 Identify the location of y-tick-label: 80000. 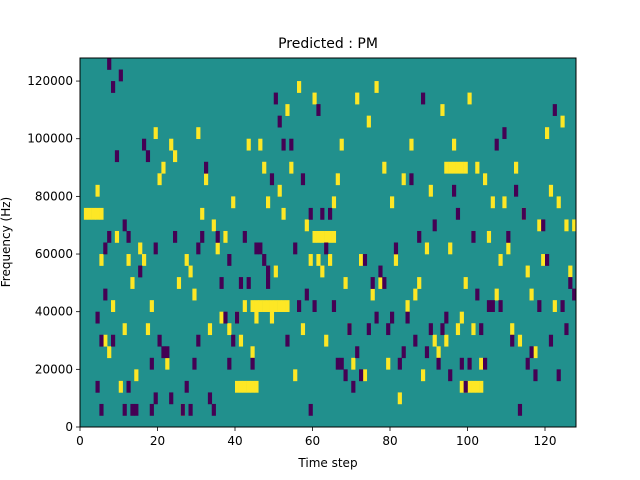
(54, 196).